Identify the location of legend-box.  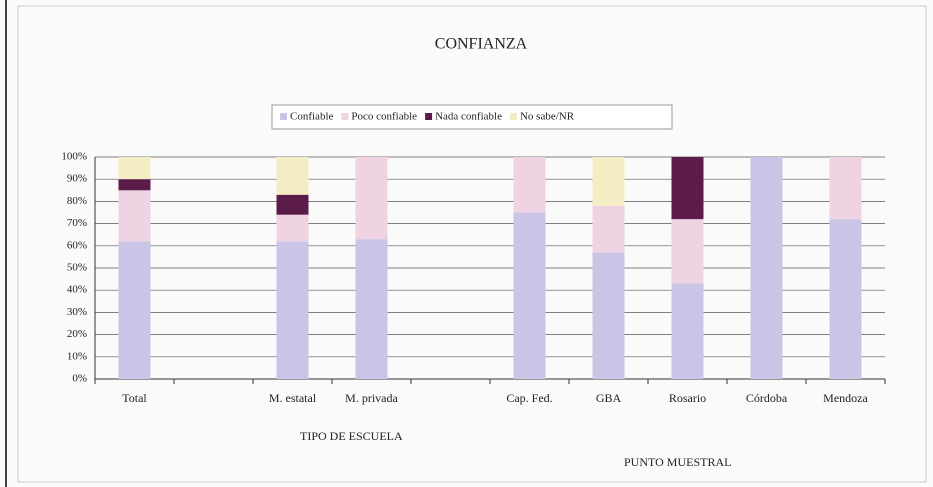
(472, 117).